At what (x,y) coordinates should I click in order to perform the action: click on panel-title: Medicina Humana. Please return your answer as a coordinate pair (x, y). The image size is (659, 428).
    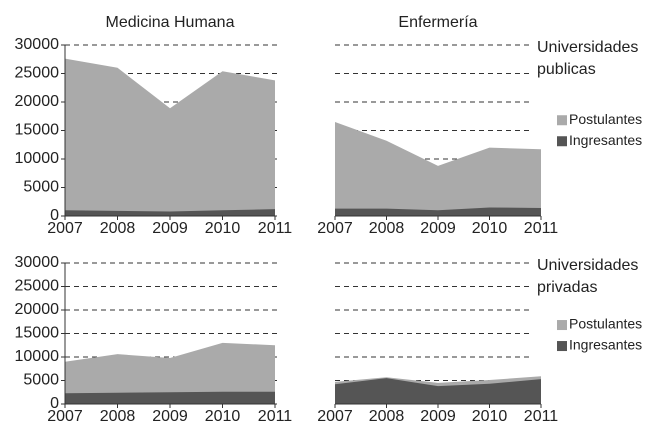
    Looking at the image, I should click on (170, 22).